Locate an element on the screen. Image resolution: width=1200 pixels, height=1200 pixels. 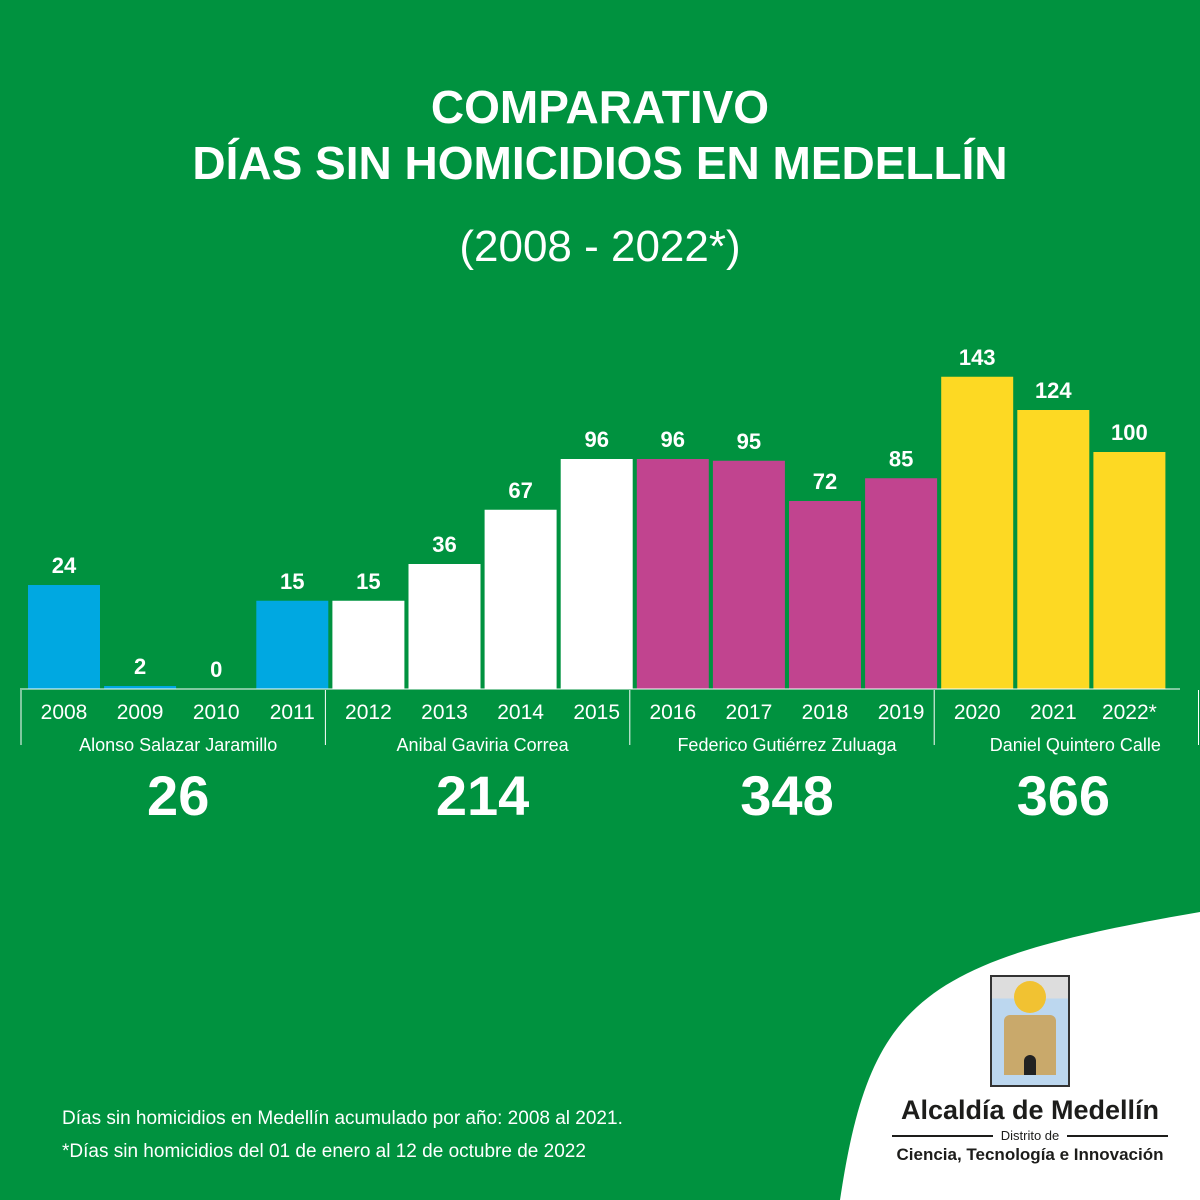
year-label: 2022* is located at coordinates (1129, 712).